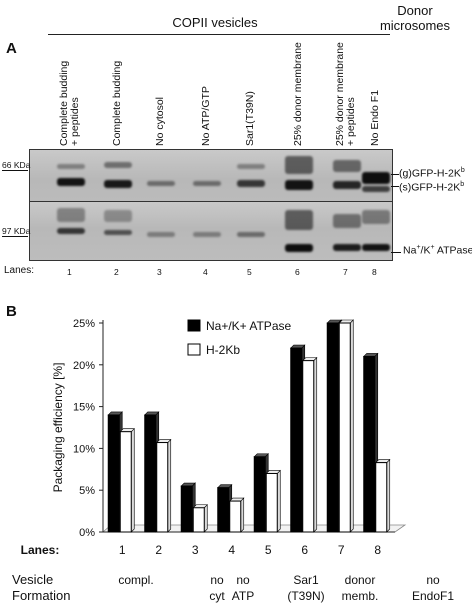  I want to click on x-tick-label: 3, so click(195, 550).